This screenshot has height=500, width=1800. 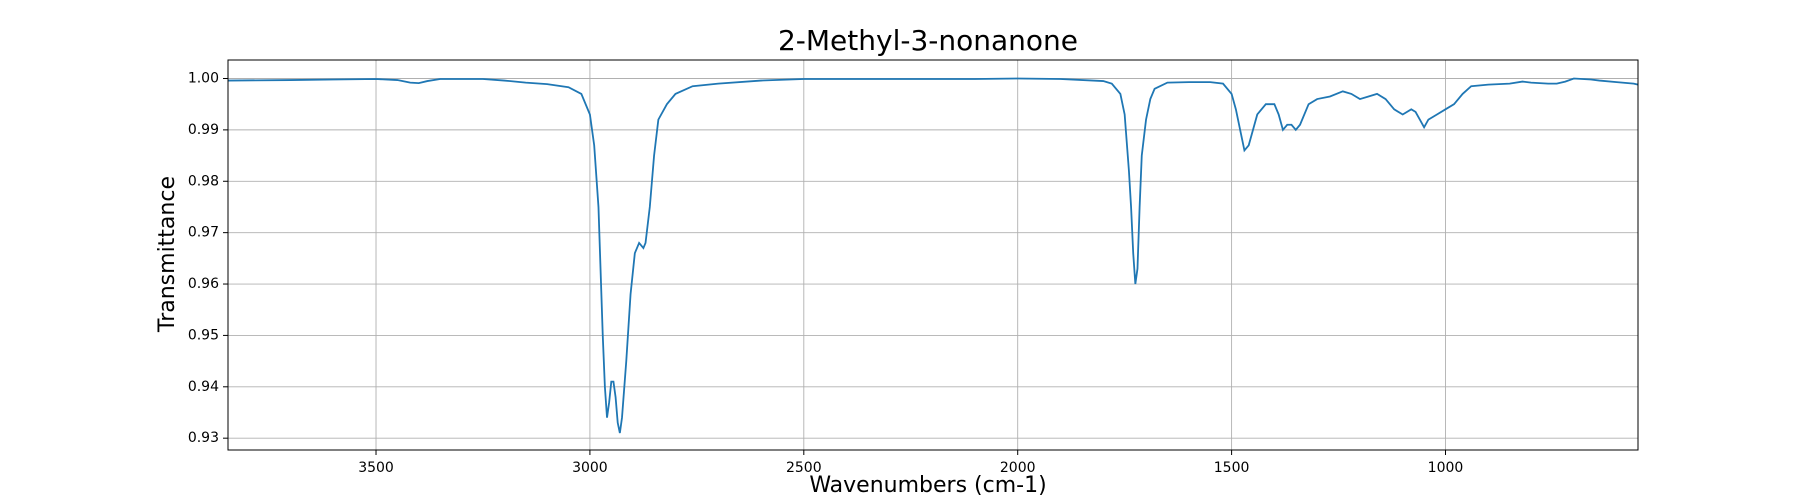 I want to click on y-tick-label: 0.97, so click(x=203, y=233).